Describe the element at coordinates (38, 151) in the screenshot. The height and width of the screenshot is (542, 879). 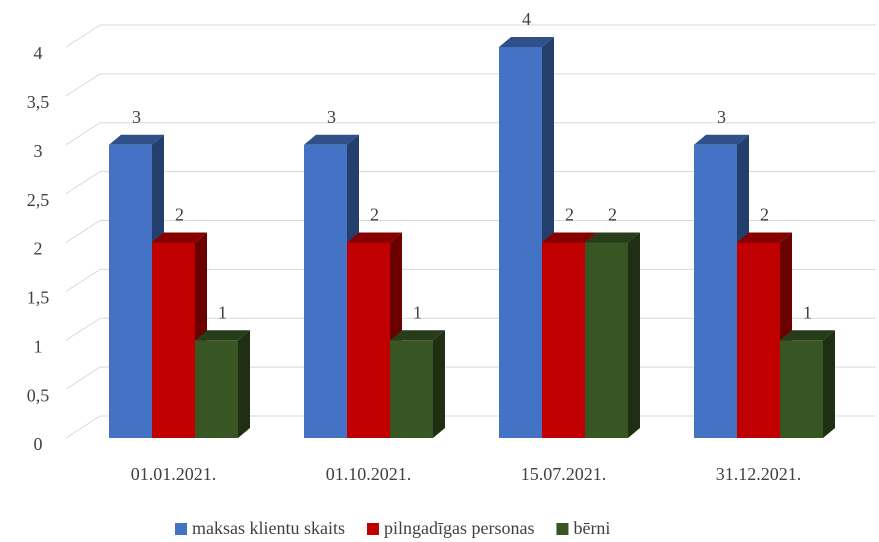
I see `y-tick-label: 3` at that location.